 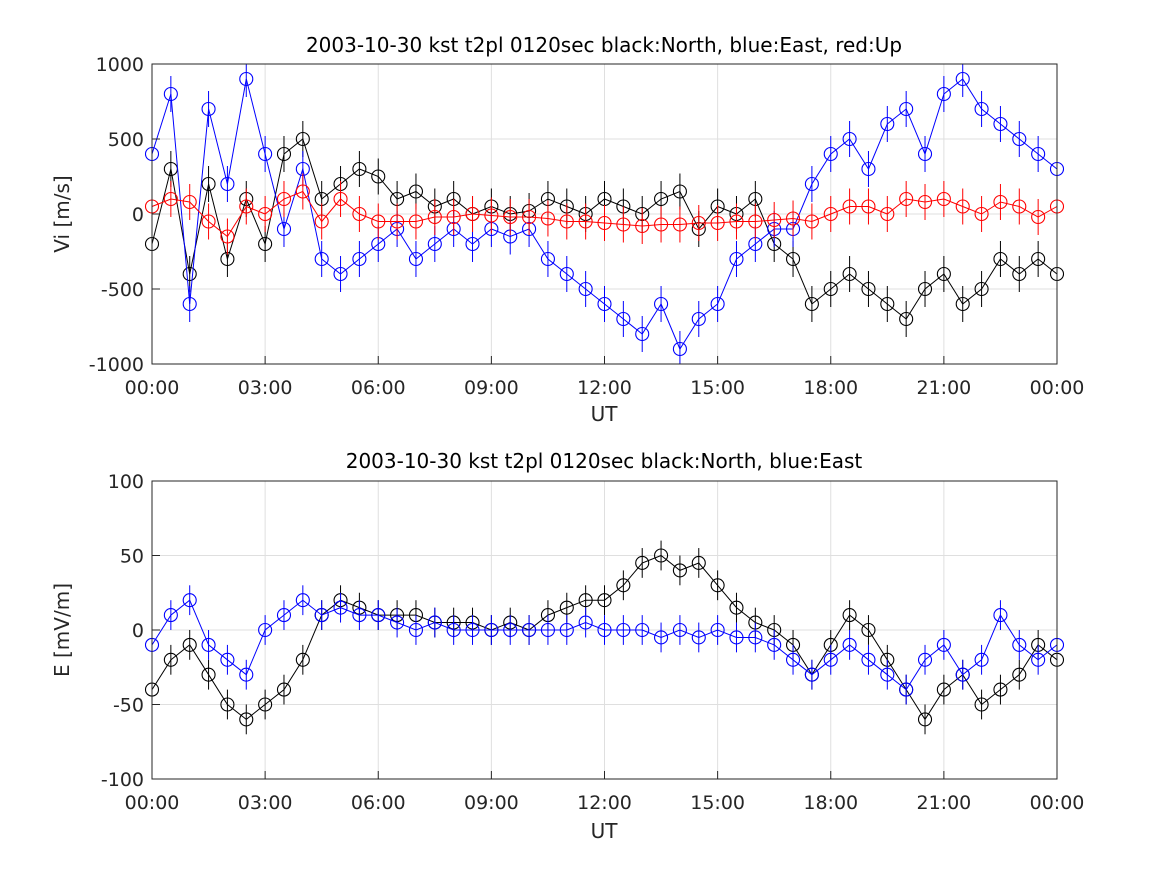 What do you see at coordinates (265, 803) in the screenshot?
I see `x-tick-label: 03:00` at bounding box center [265, 803].